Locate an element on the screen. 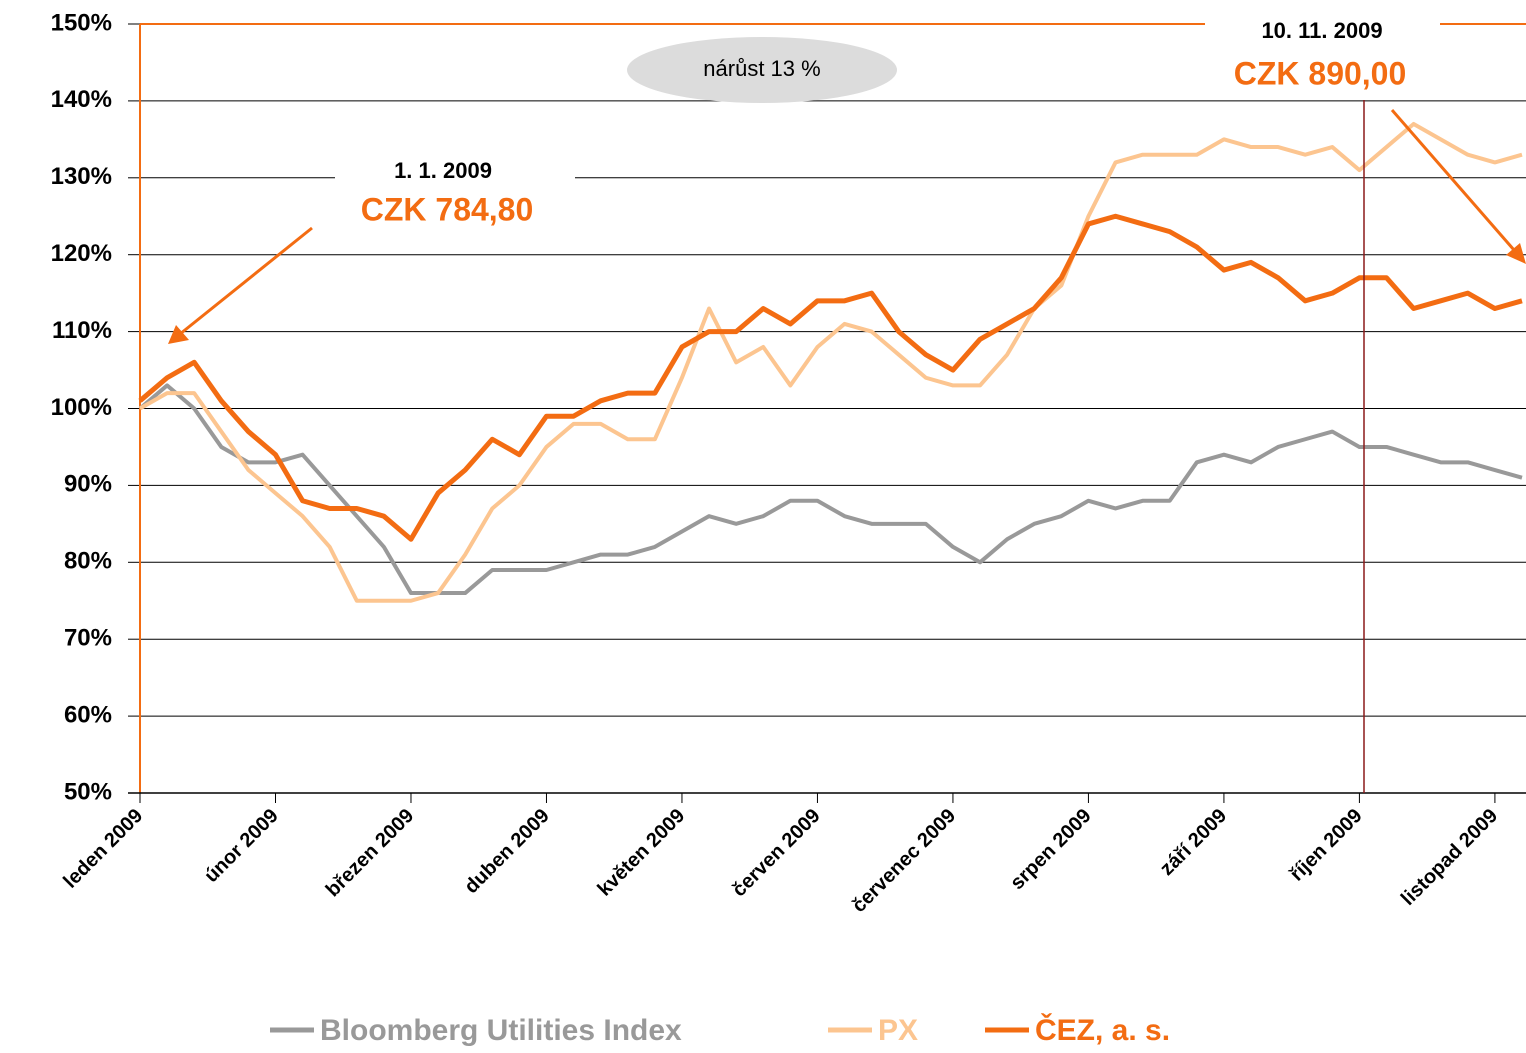  y-tick-label: 70% is located at coordinates (88, 638).